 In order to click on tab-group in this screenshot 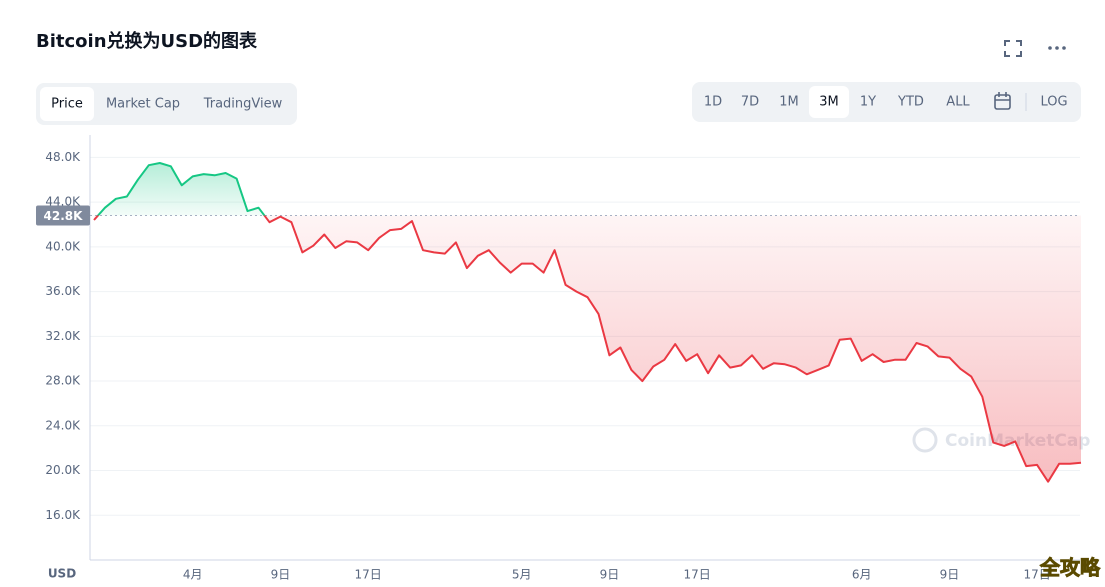, I will do `click(166, 104)`.